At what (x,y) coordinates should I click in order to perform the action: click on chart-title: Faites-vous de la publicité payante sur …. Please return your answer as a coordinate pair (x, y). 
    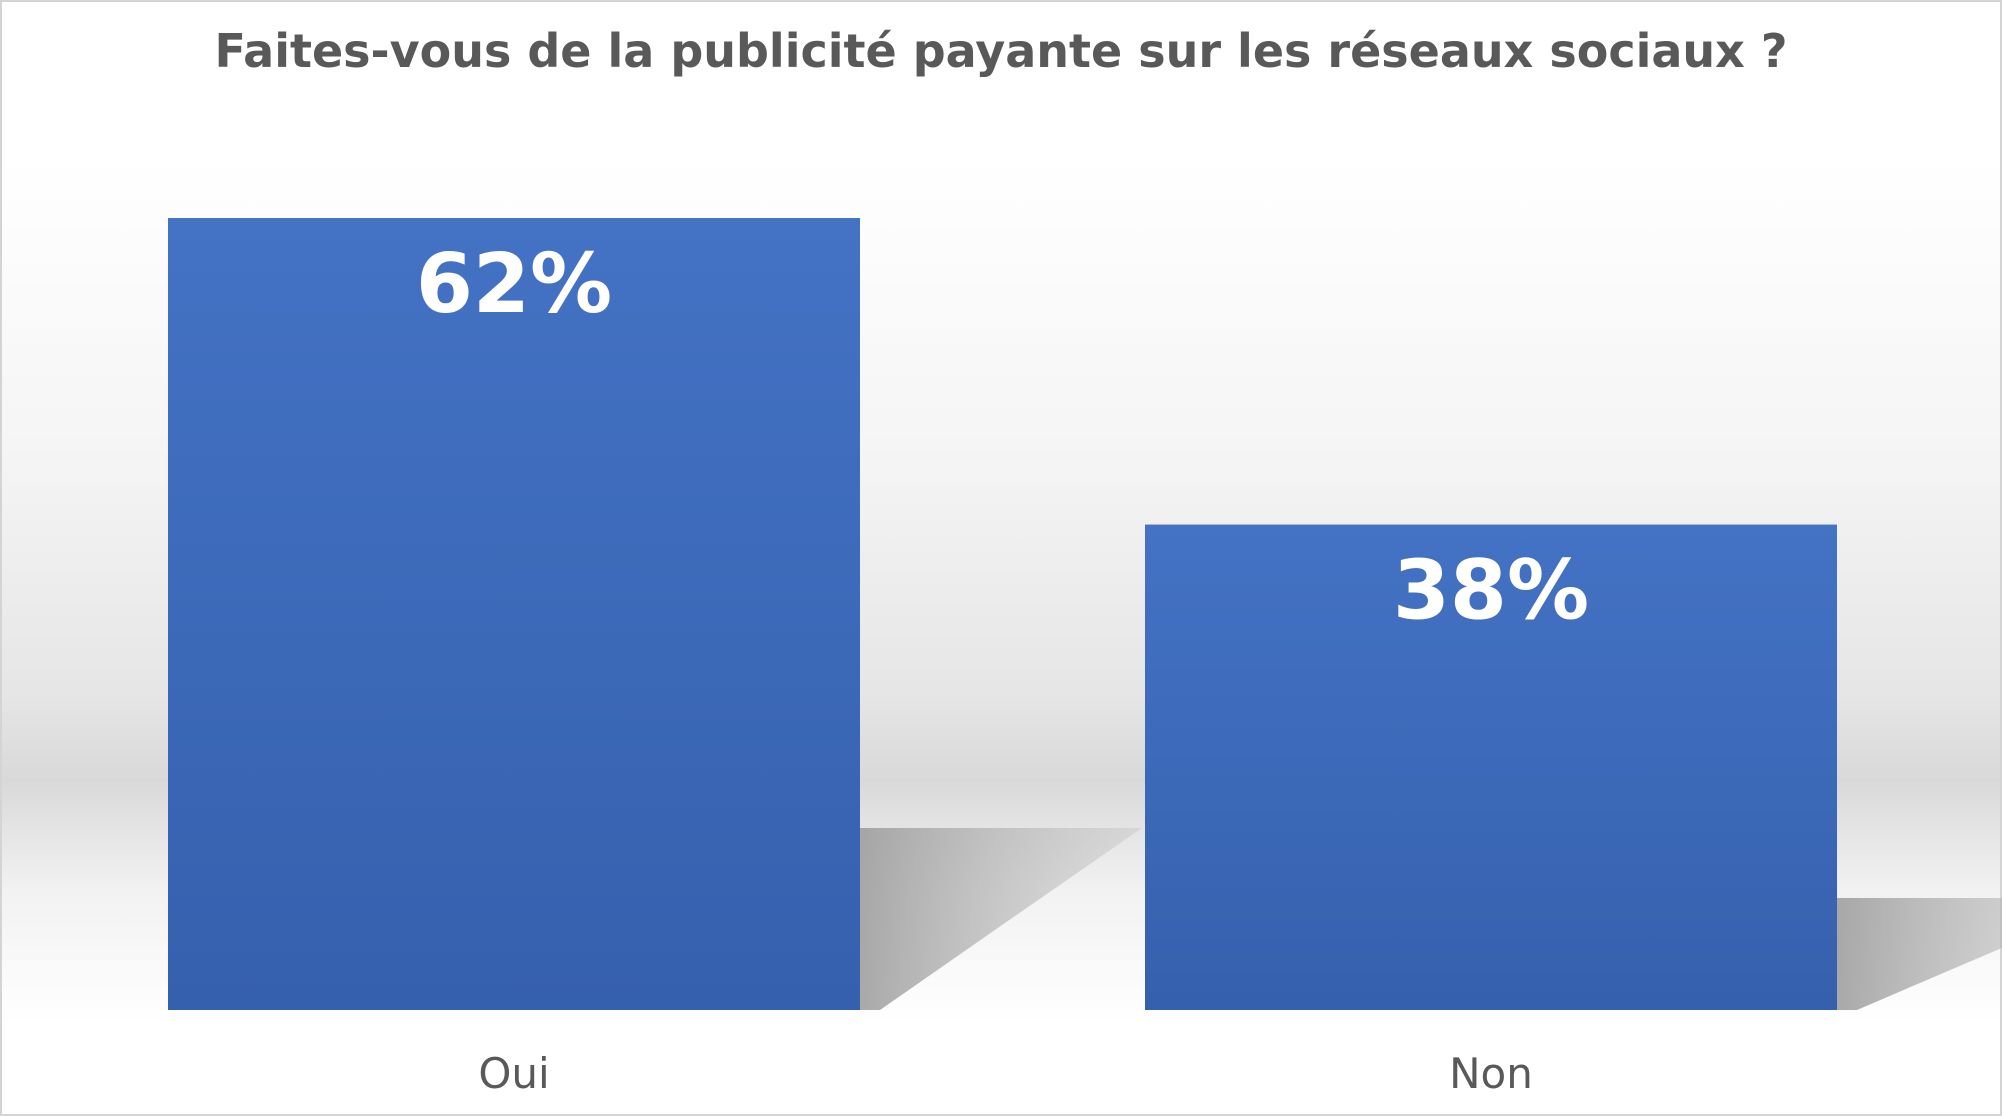
    Looking at the image, I should click on (1001, 51).